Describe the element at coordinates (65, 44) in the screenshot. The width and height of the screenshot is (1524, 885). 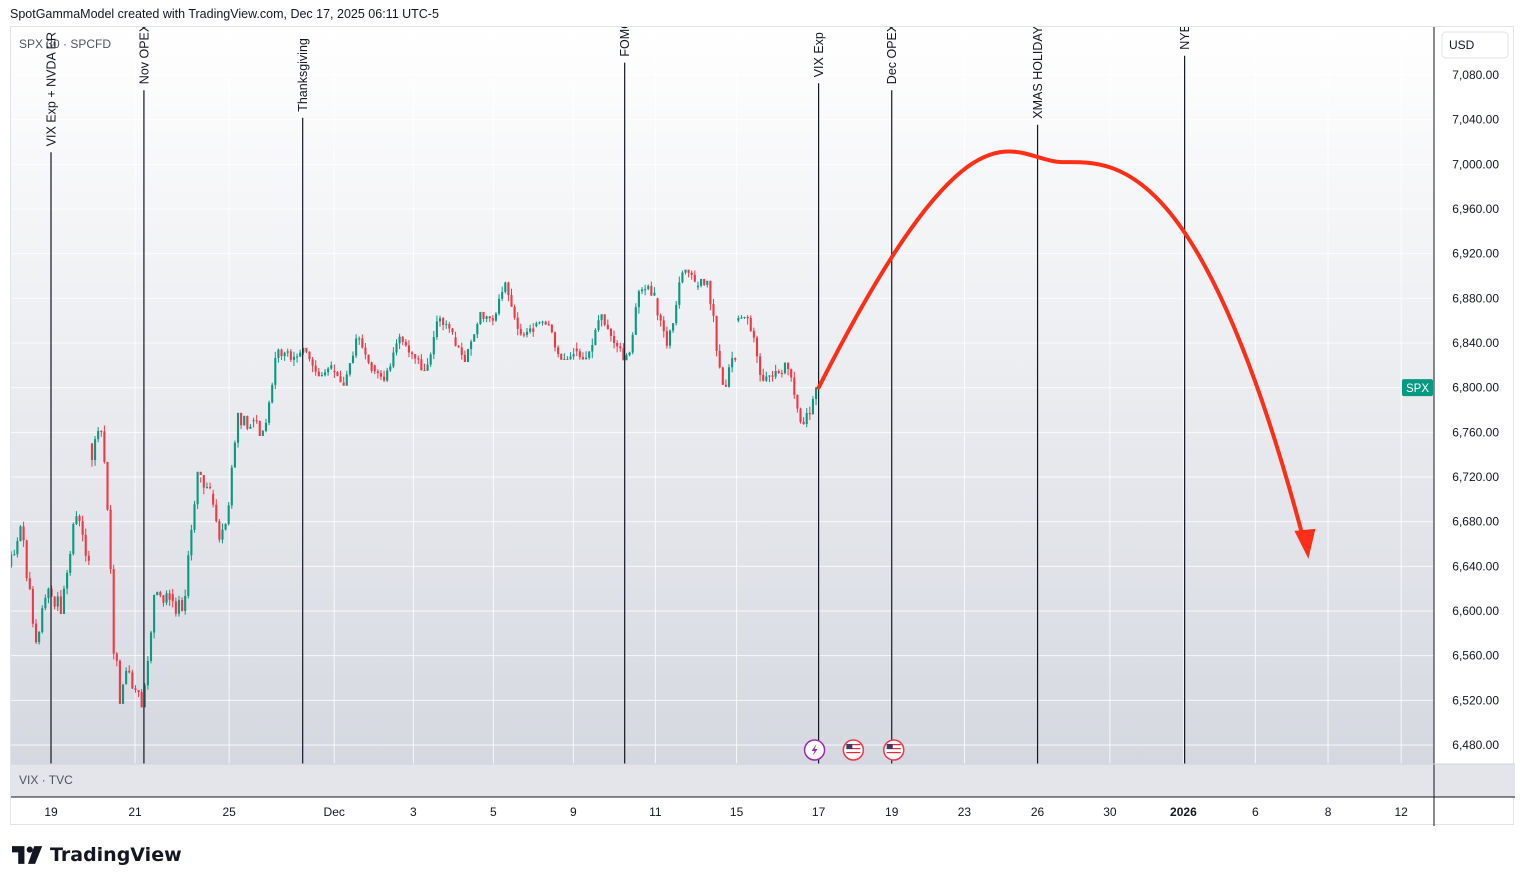
I see `symbol-legend: SPX 30 · SPCFD` at that location.